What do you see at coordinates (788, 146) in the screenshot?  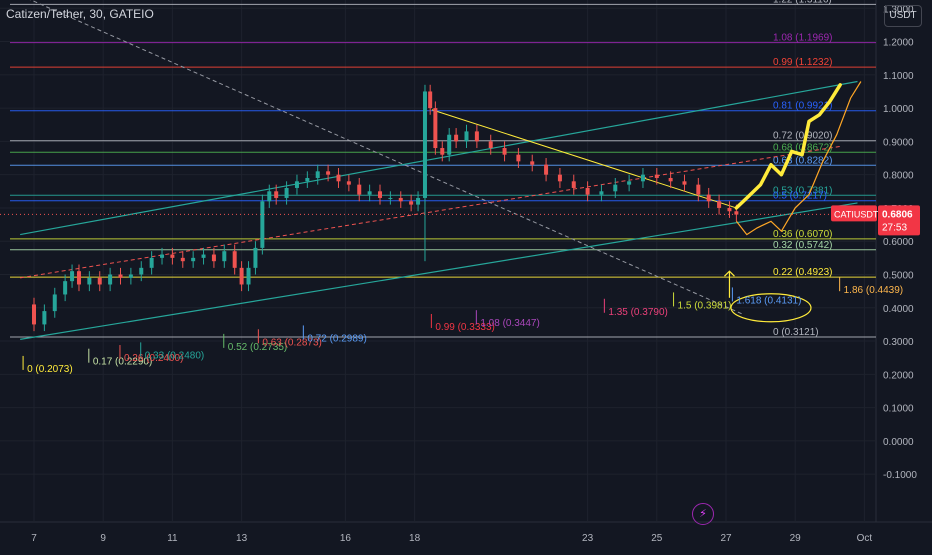 I see `projection-yellow-path` at bounding box center [788, 146].